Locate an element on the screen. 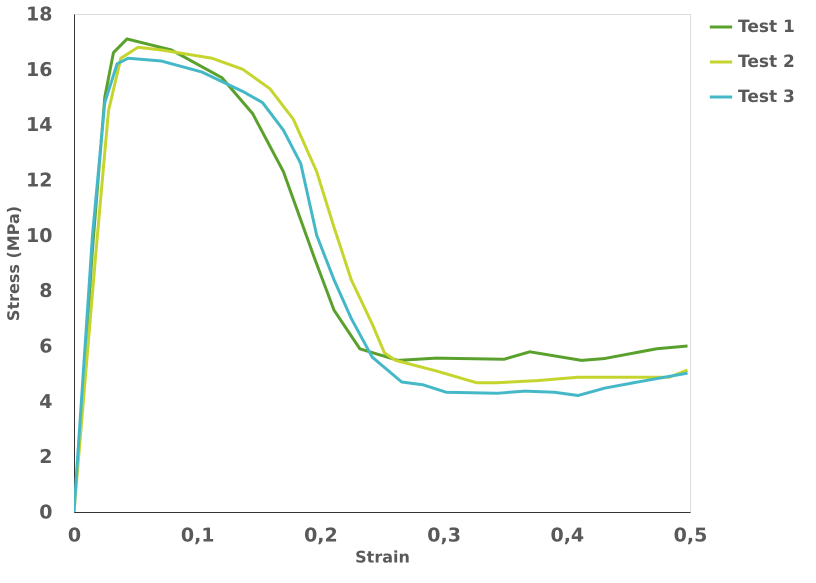 The image size is (816, 583). y-tick-label: 10 is located at coordinates (39, 235).